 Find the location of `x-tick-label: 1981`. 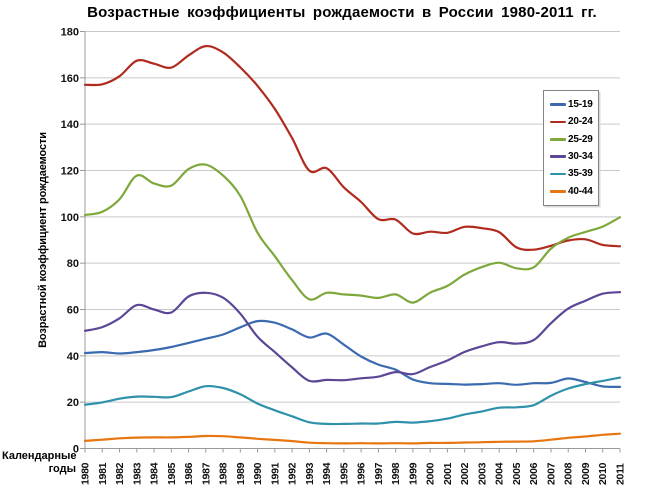

x-tick-label: 1981 is located at coordinates (103, 473).